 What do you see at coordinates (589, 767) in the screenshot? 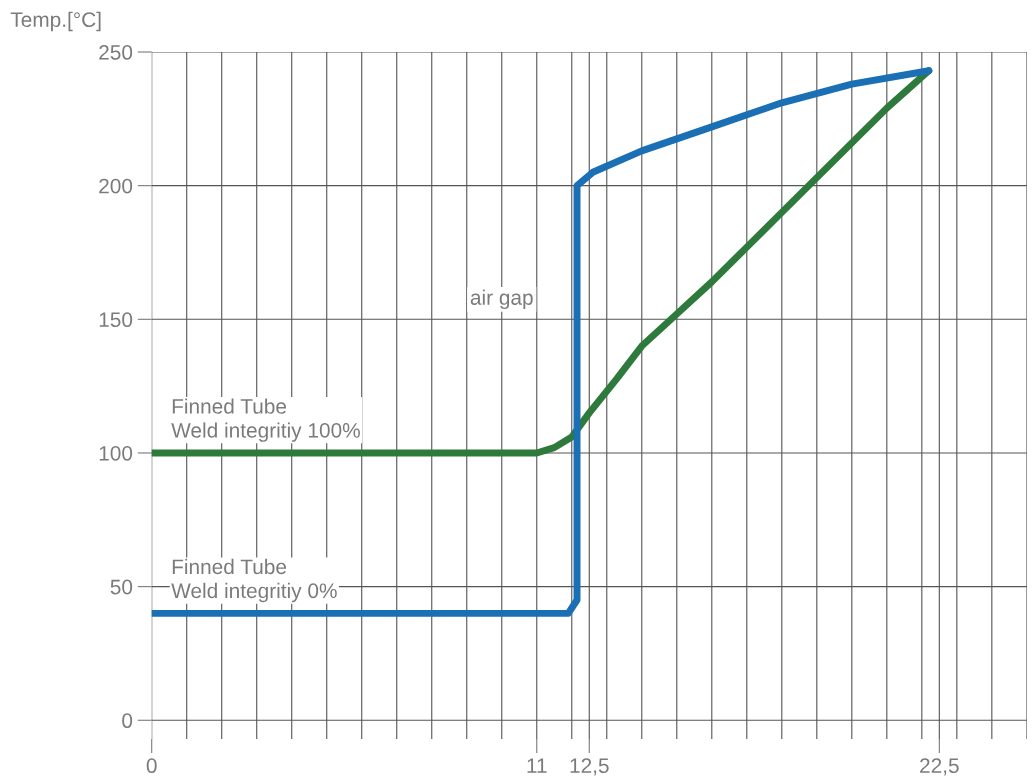
I see `x-tick-label: 12,5` at bounding box center [589, 767].